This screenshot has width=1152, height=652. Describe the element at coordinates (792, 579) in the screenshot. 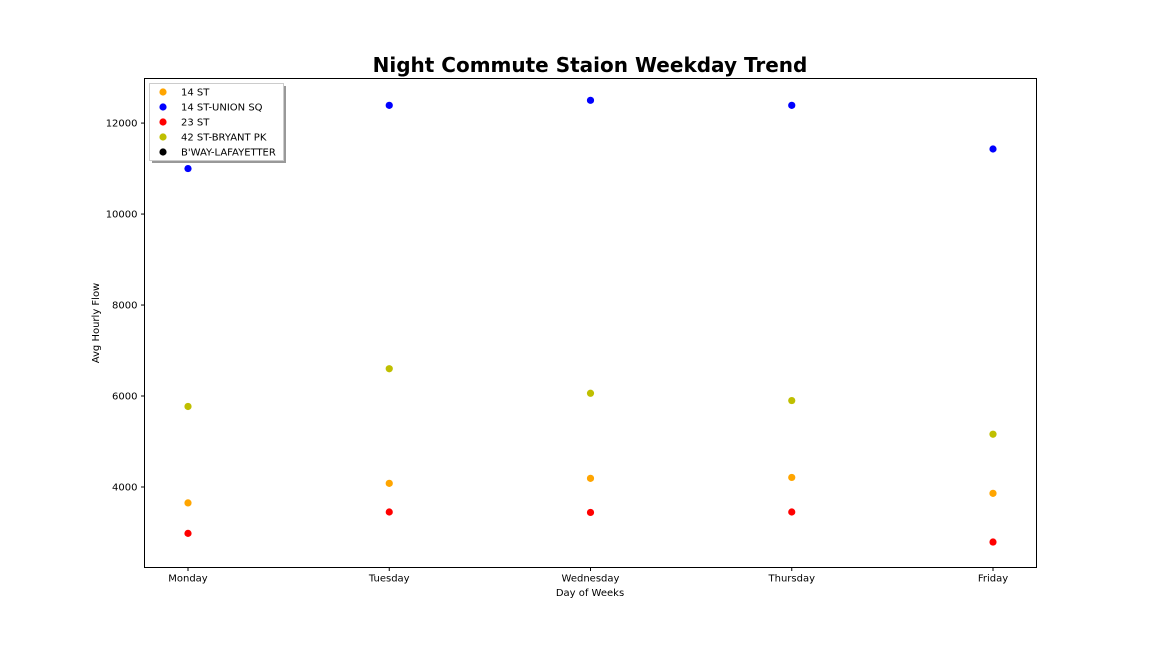

I see `x-tick-label: Thursday` at that location.